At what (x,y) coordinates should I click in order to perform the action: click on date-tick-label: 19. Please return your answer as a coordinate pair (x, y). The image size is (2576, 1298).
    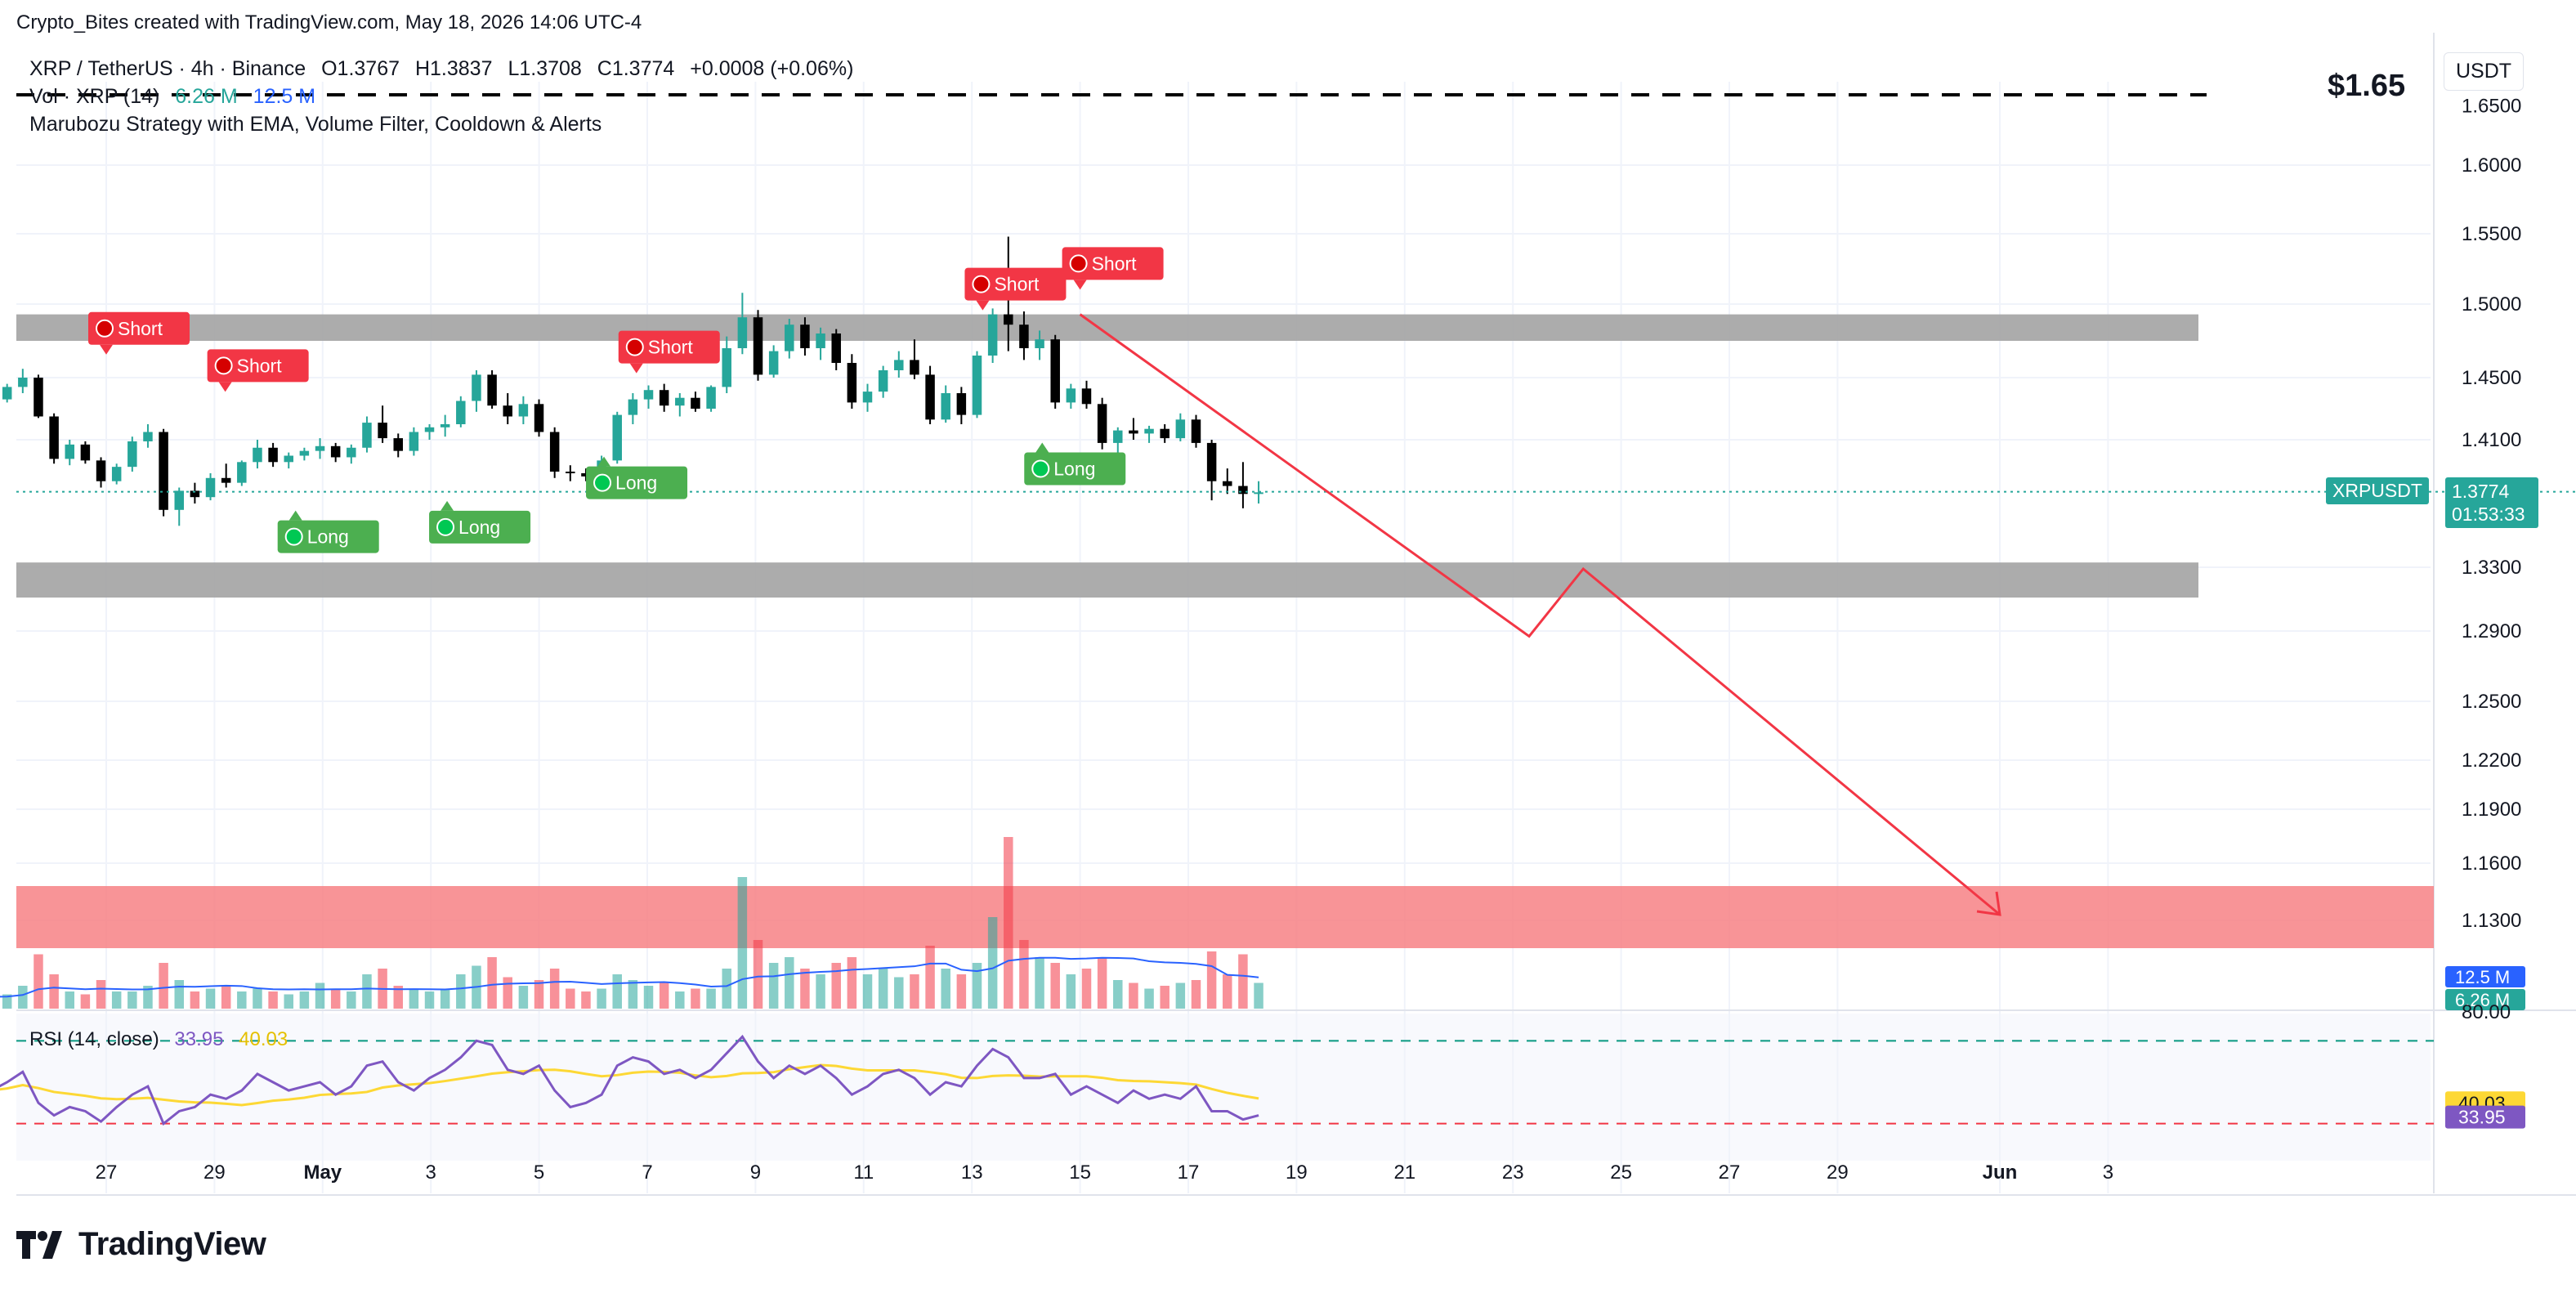
    Looking at the image, I should click on (1297, 1172).